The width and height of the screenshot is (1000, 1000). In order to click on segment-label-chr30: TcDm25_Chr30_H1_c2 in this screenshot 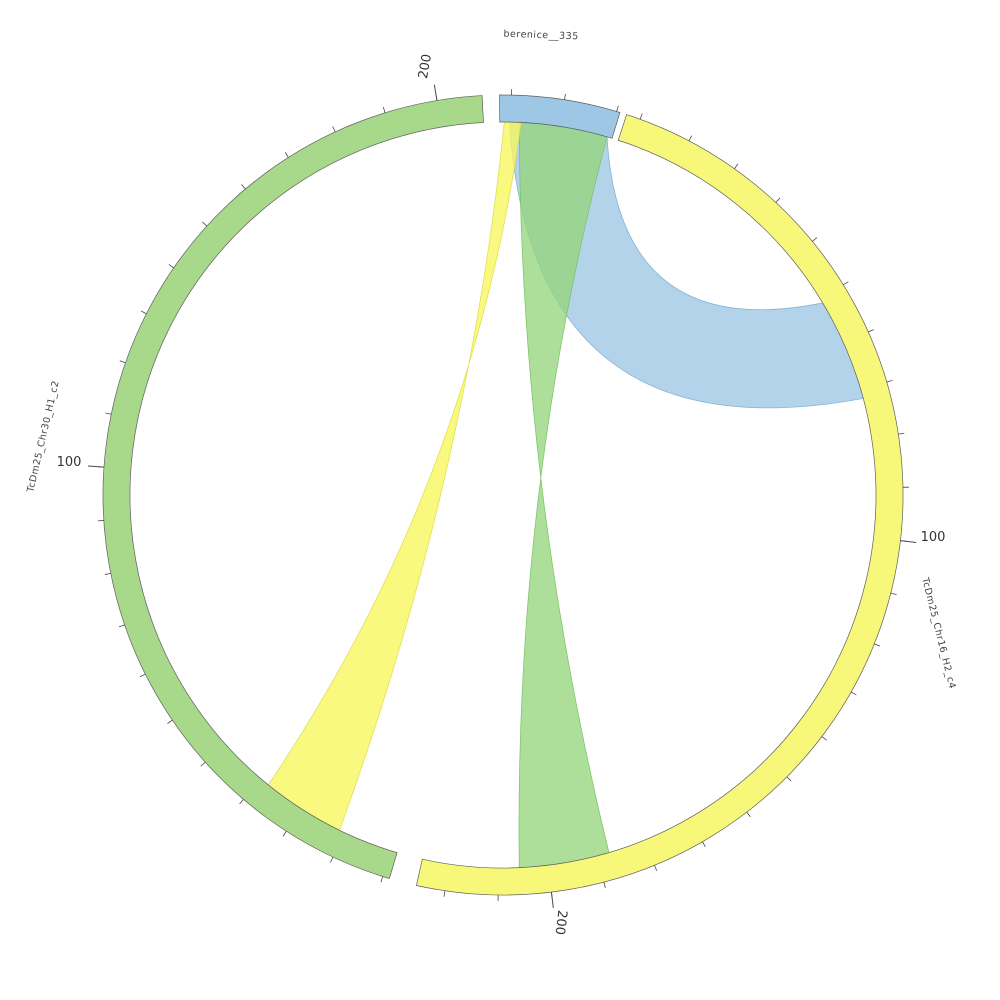, I will do `click(43, 436)`.